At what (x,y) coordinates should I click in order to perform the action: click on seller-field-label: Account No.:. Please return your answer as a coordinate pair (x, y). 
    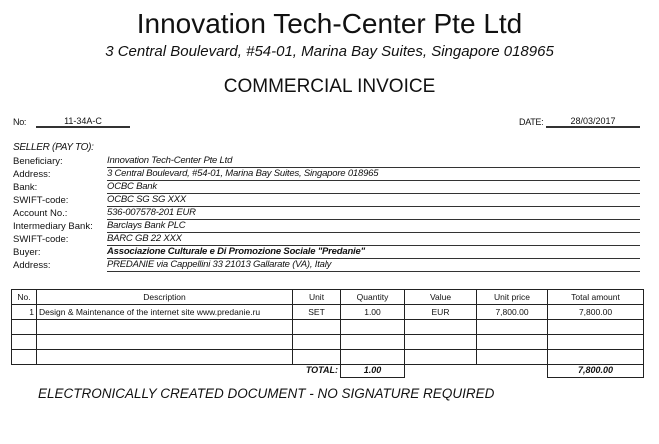
    Looking at the image, I should click on (40, 213).